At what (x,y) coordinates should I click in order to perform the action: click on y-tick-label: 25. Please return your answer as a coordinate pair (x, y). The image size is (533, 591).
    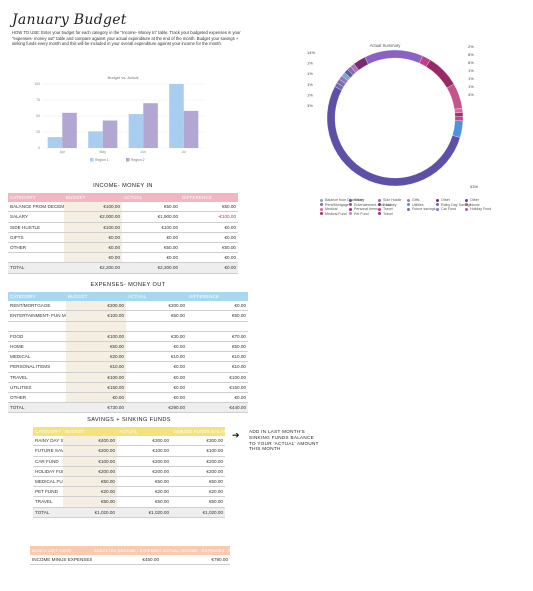
    Looking at the image, I should click on (38, 132).